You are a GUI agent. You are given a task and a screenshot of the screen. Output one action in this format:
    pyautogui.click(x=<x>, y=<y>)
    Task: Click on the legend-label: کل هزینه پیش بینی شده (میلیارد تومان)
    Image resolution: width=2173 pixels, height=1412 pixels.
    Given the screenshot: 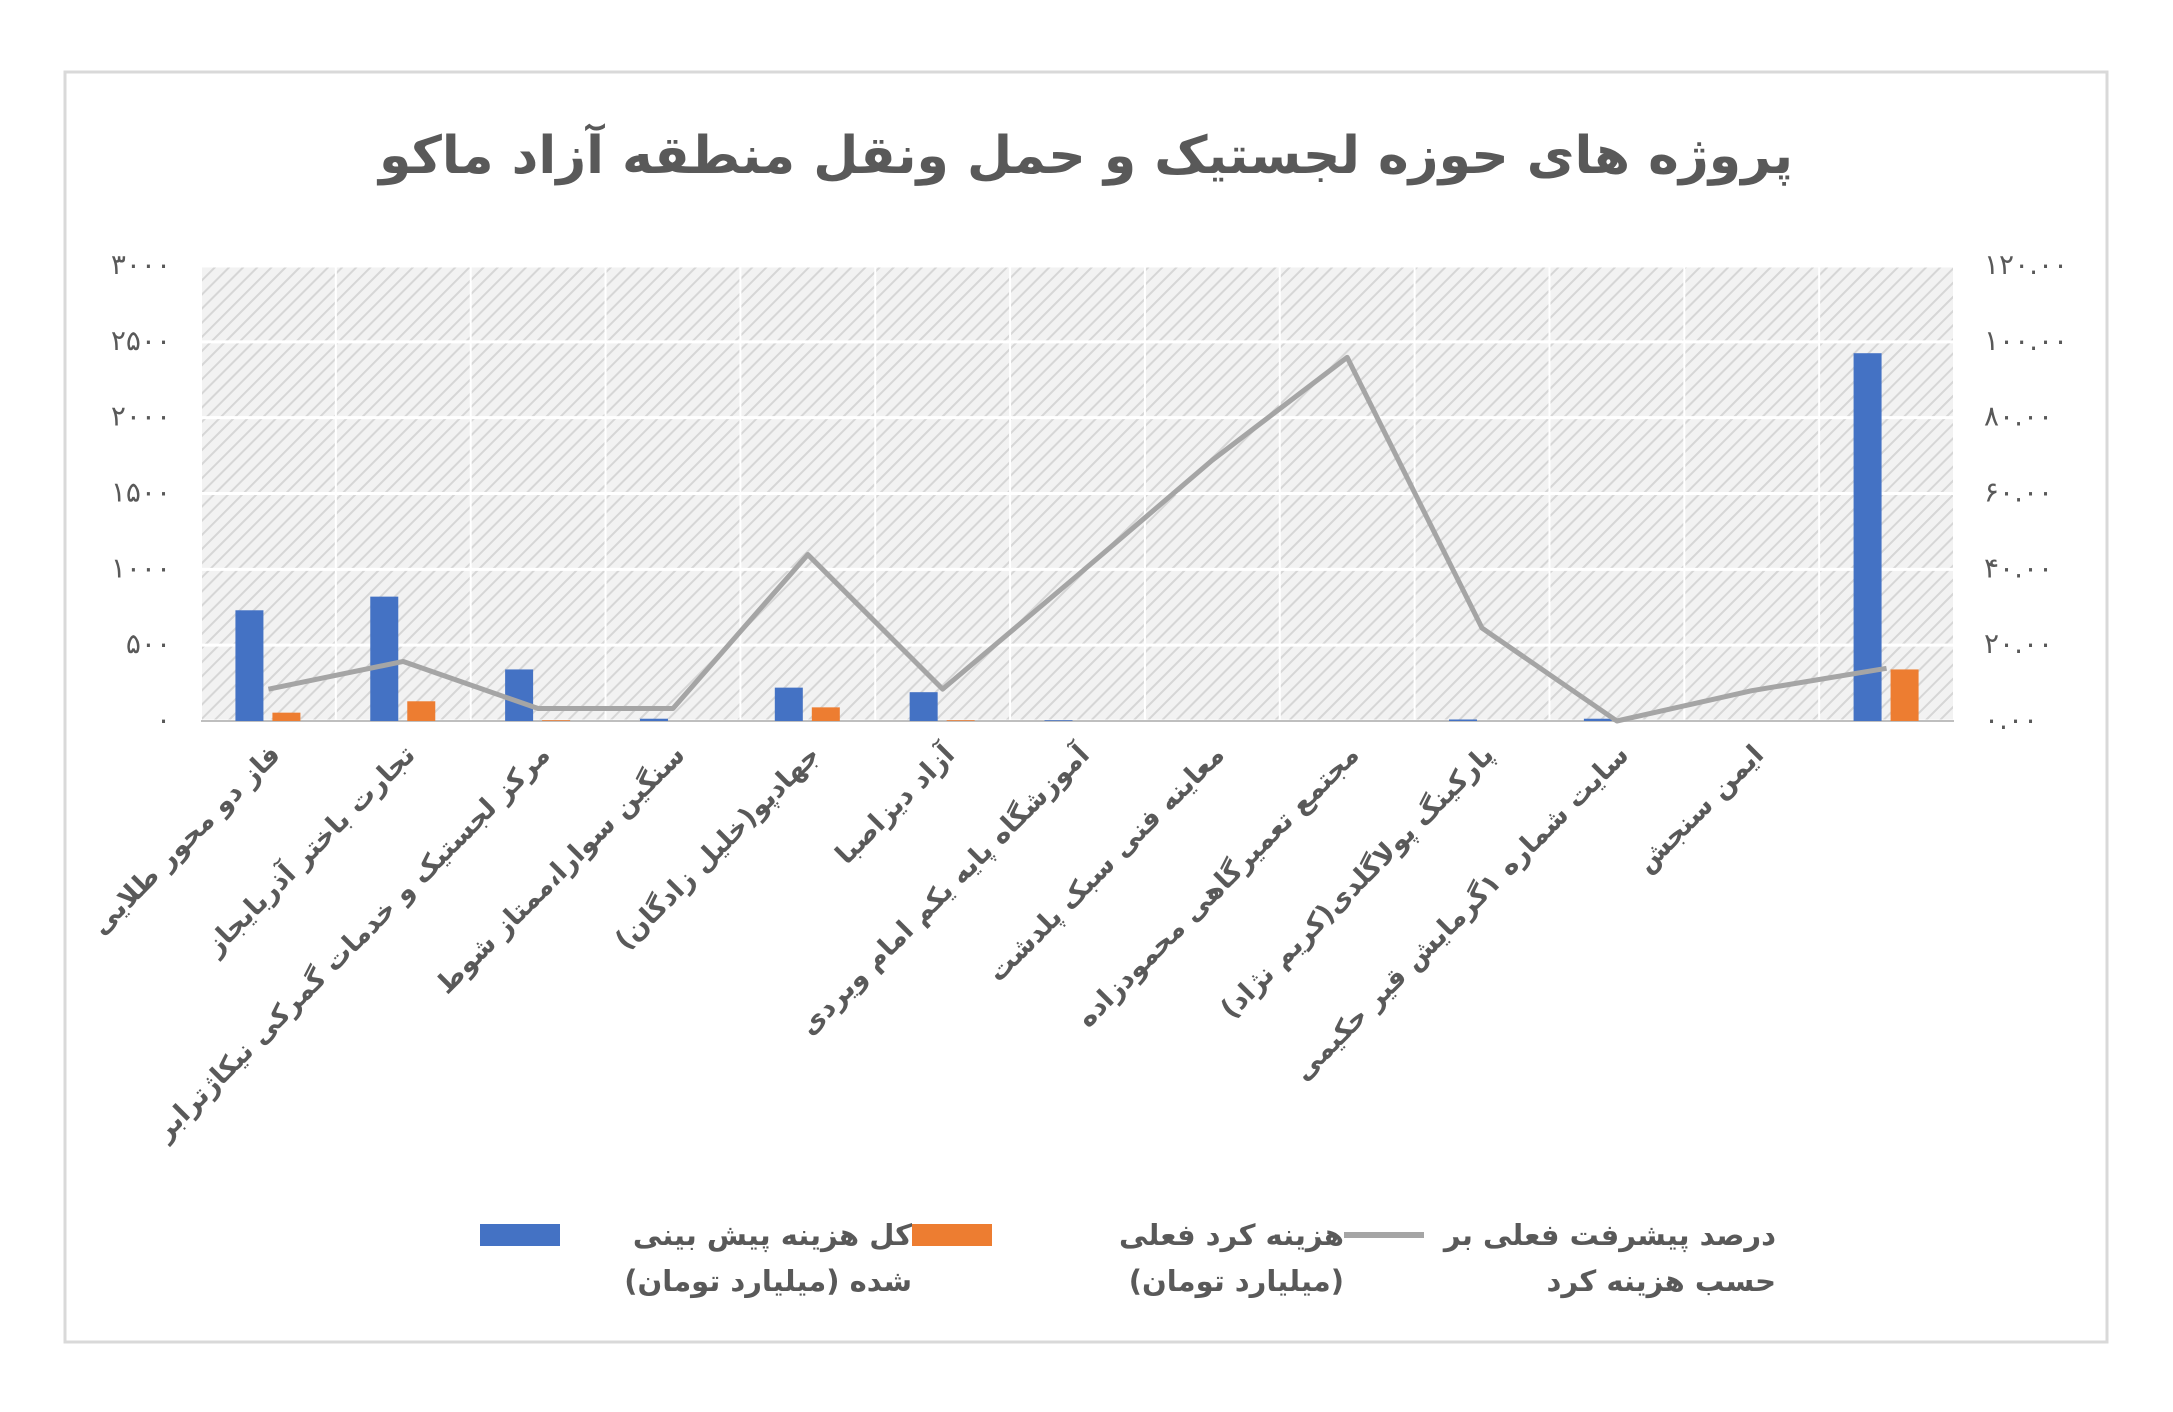 What is the action you would take?
    pyautogui.click(x=768, y=1258)
    